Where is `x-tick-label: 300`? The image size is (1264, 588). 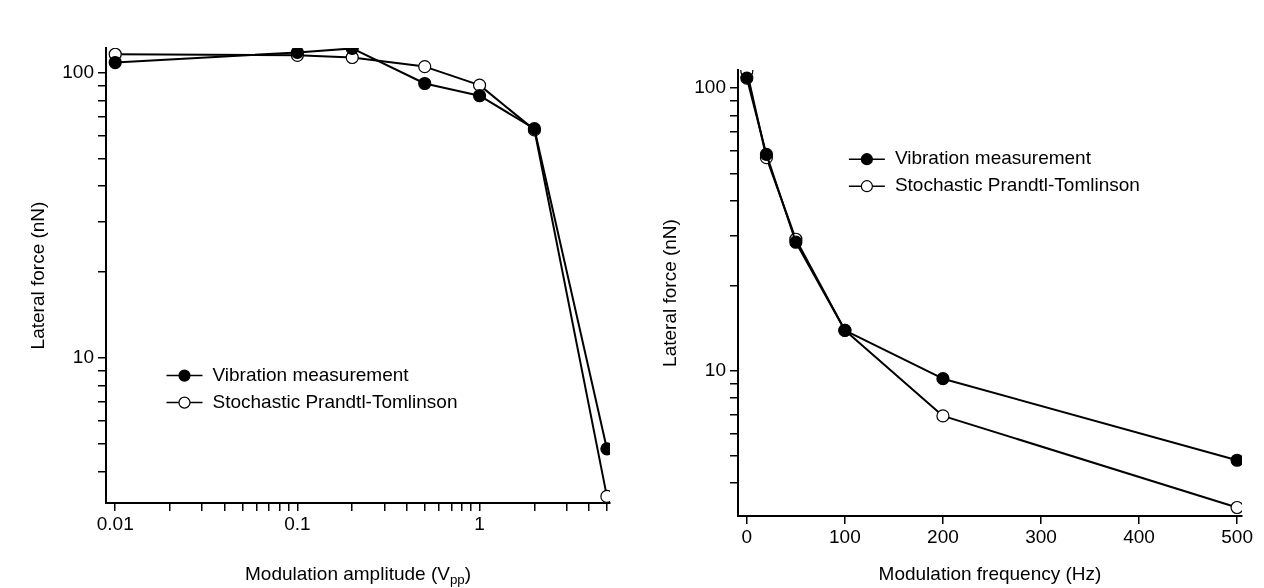 x-tick-label: 300 is located at coordinates (1041, 536).